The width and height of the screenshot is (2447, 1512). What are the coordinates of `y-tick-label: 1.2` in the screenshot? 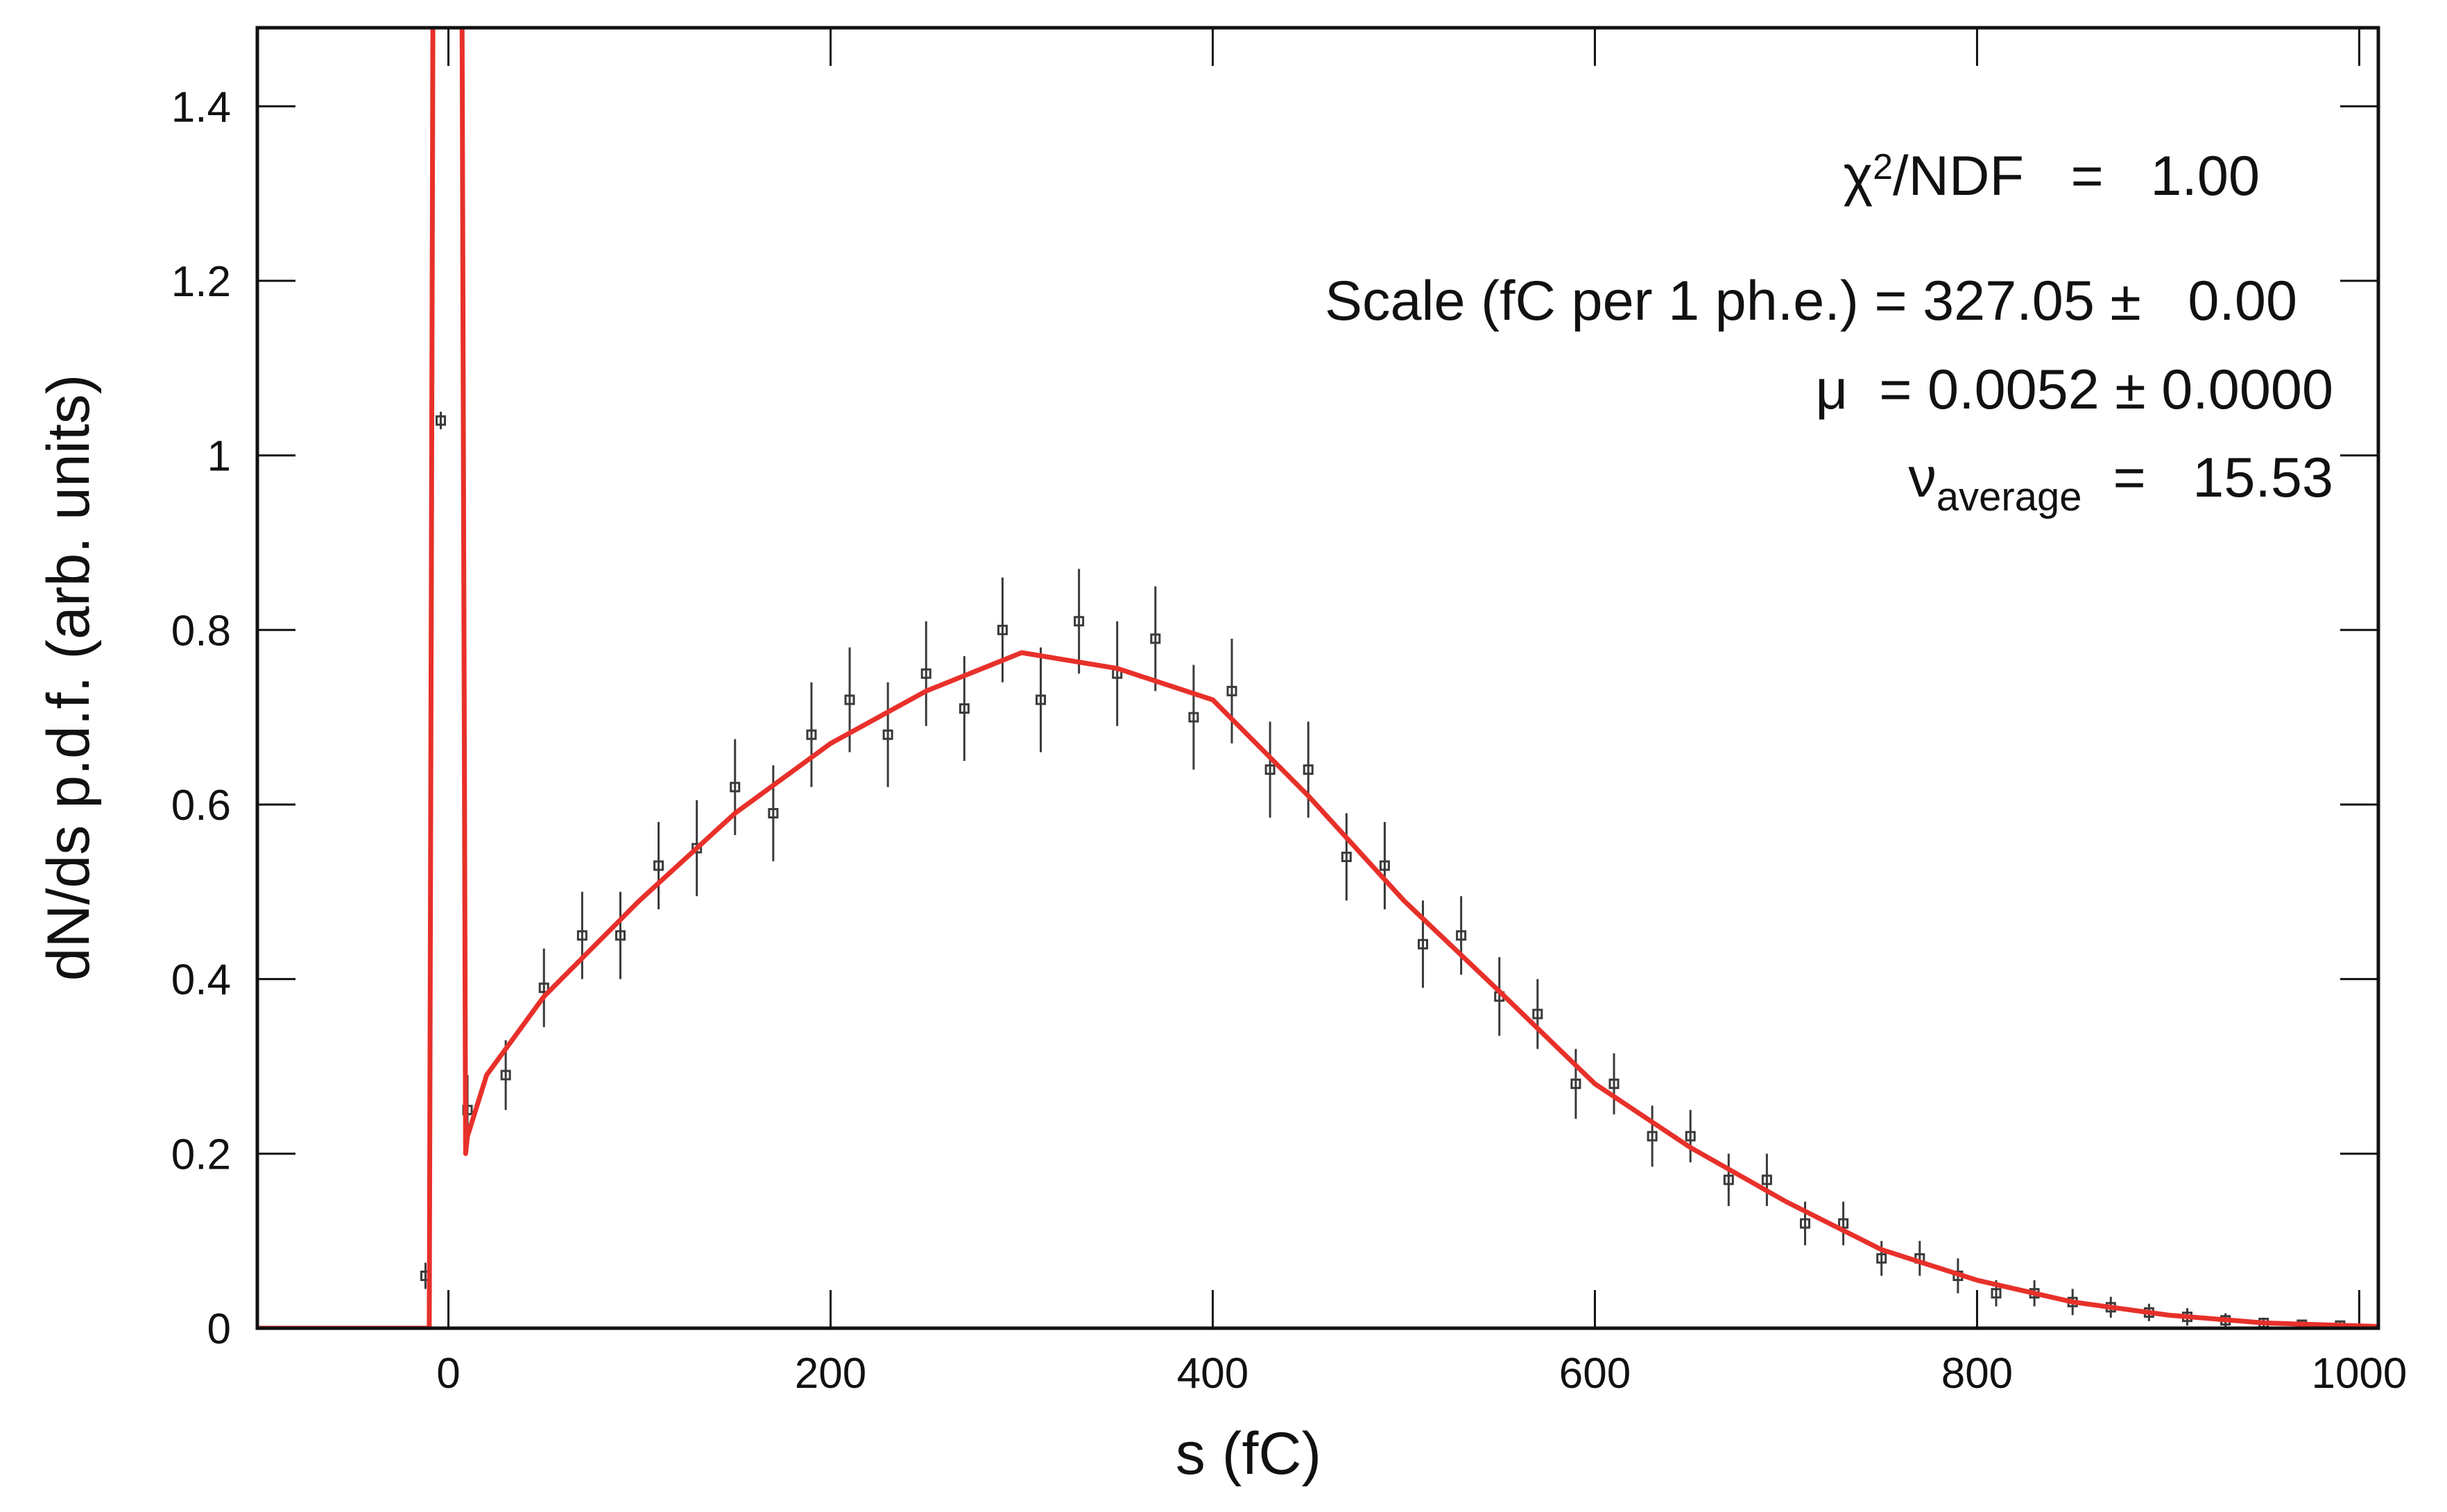 It's located at (201, 282).